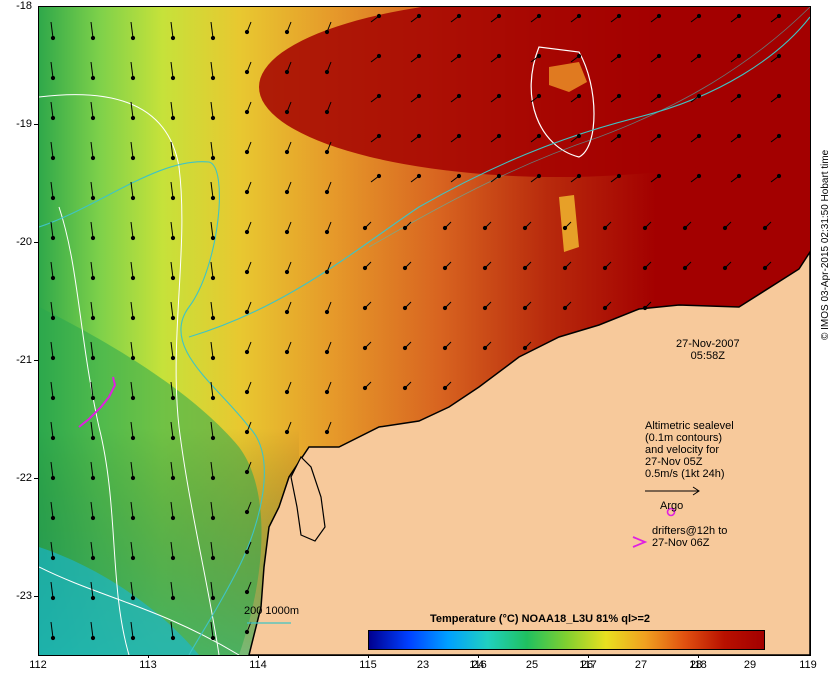  What do you see at coordinates (689, 426) in the screenshot?
I see `altimetry-legend-line: Altimetric sealevel` at bounding box center [689, 426].